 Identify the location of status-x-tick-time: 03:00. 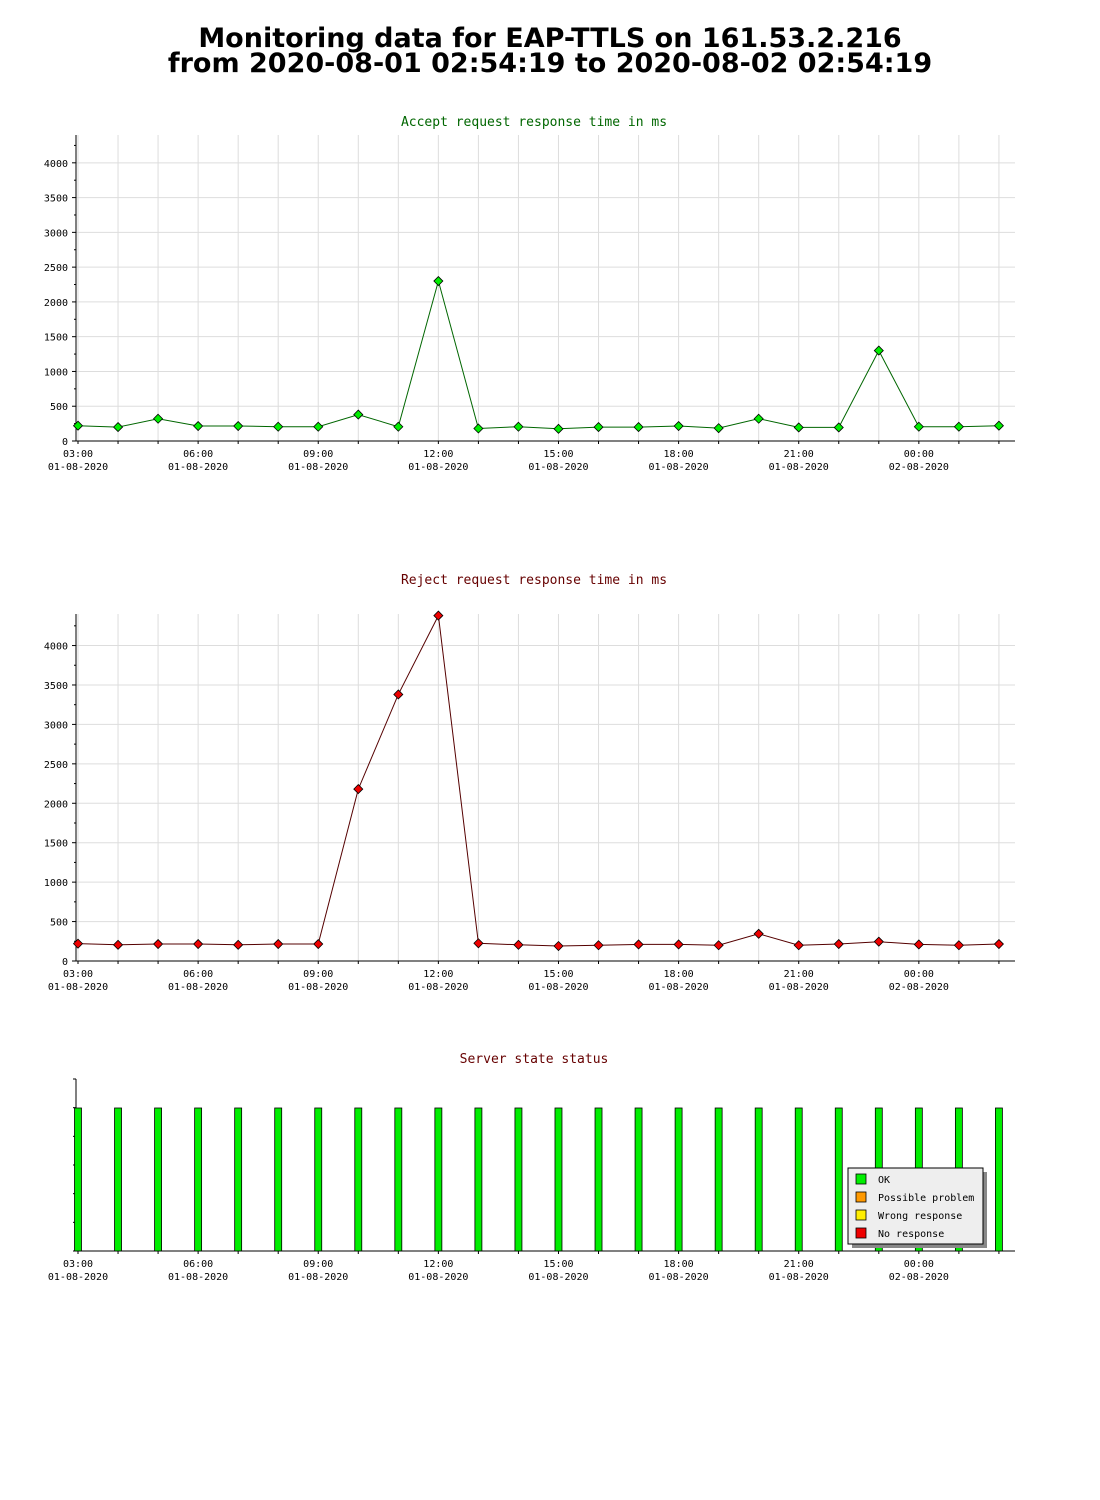
(78, 1264).